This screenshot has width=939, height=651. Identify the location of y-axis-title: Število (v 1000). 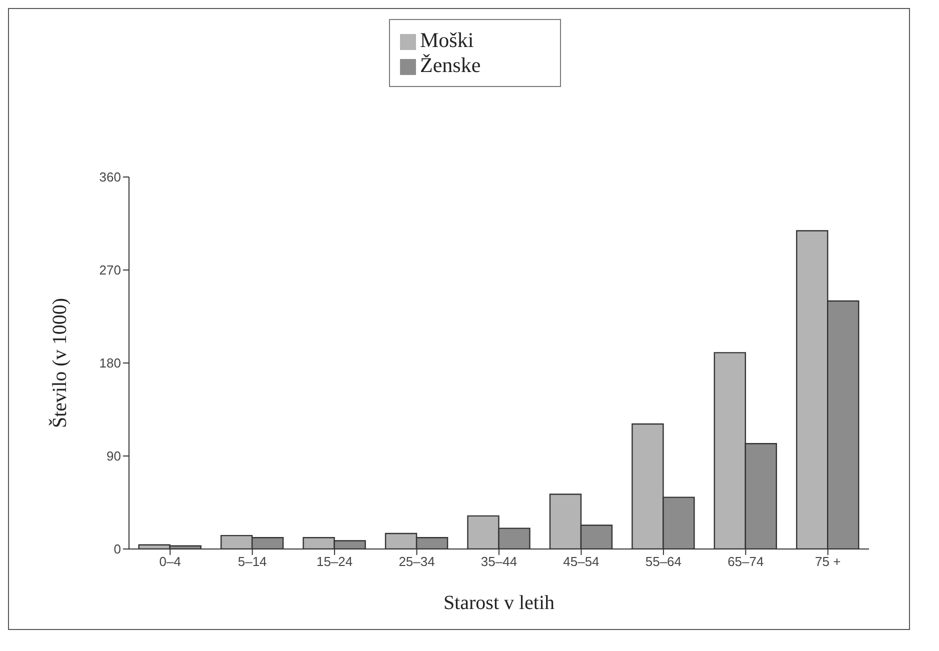
(60, 363).